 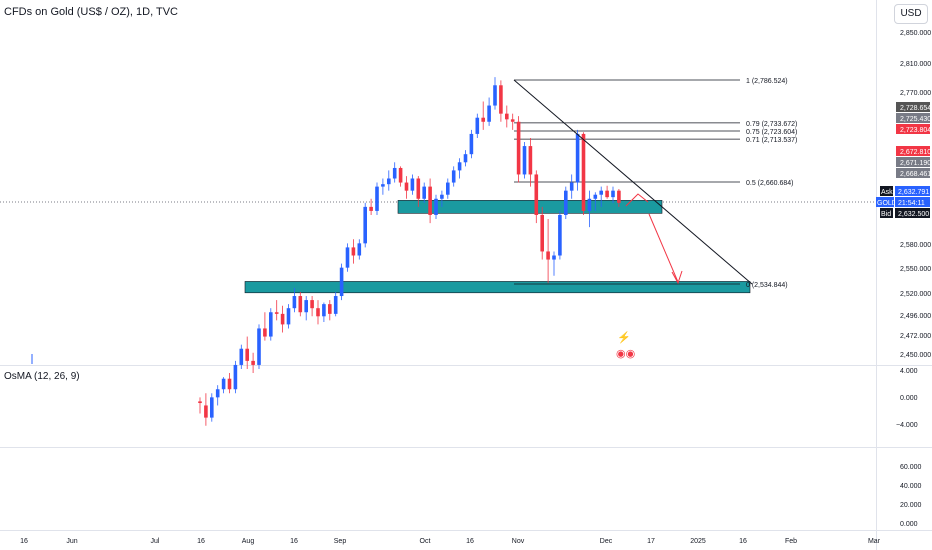 I want to click on bid-label-bg, so click(x=886, y=213).